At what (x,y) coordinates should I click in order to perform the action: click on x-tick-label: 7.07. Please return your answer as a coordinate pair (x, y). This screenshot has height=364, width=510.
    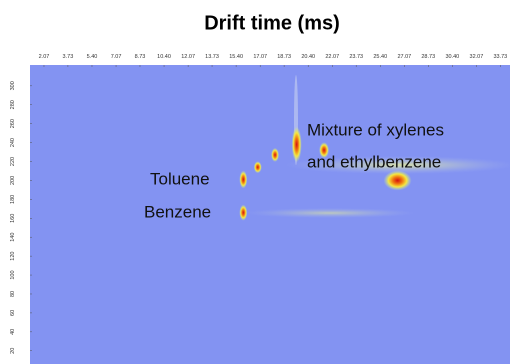
    Looking at the image, I should click on (116, 57).